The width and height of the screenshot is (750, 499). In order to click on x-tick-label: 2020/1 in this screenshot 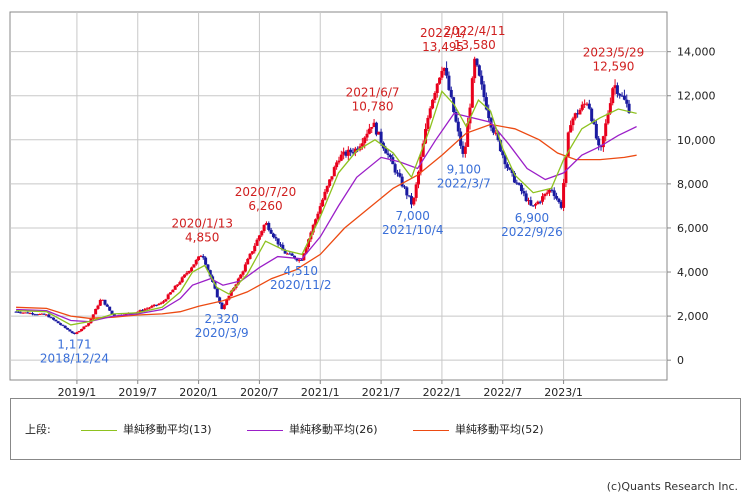, I will do `click(198, 392)`.